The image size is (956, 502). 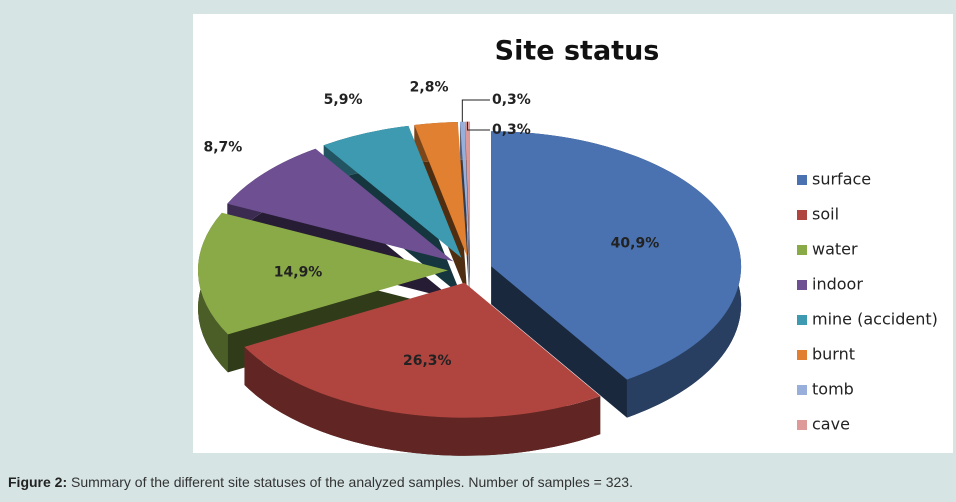 I want to click on caption-label: Figure 2:, so click(x=38, y=482).